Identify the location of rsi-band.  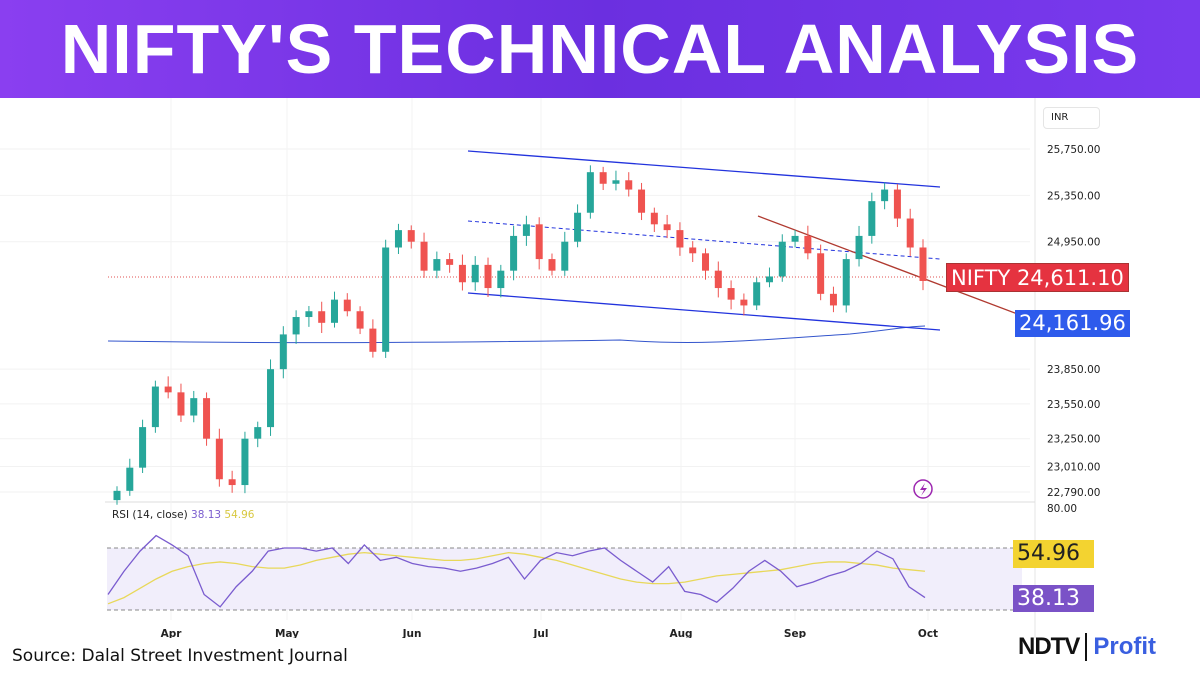
(564, 579).